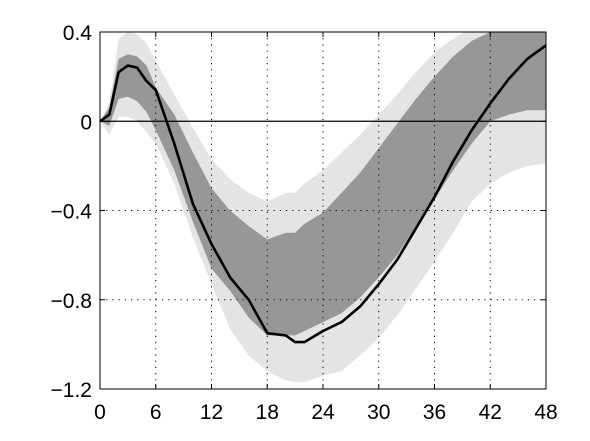 This screenshot has height=441, width=590. What do you see at coordinates (86, 122) in the screenshot?
I see `y-tick-label: 0` at bounding box center [86, 122].